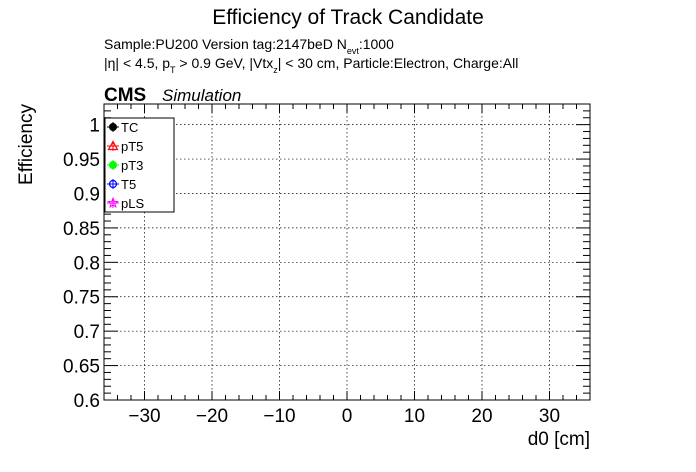 The height and width of the screenshot is (472, 696). I want to click on legend-entry: pLS, so click(125, 203).